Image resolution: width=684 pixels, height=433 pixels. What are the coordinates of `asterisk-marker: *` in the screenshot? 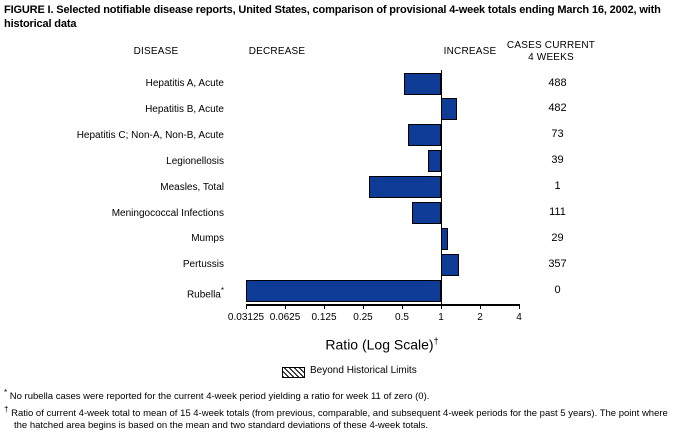 It's located at (6, 392).